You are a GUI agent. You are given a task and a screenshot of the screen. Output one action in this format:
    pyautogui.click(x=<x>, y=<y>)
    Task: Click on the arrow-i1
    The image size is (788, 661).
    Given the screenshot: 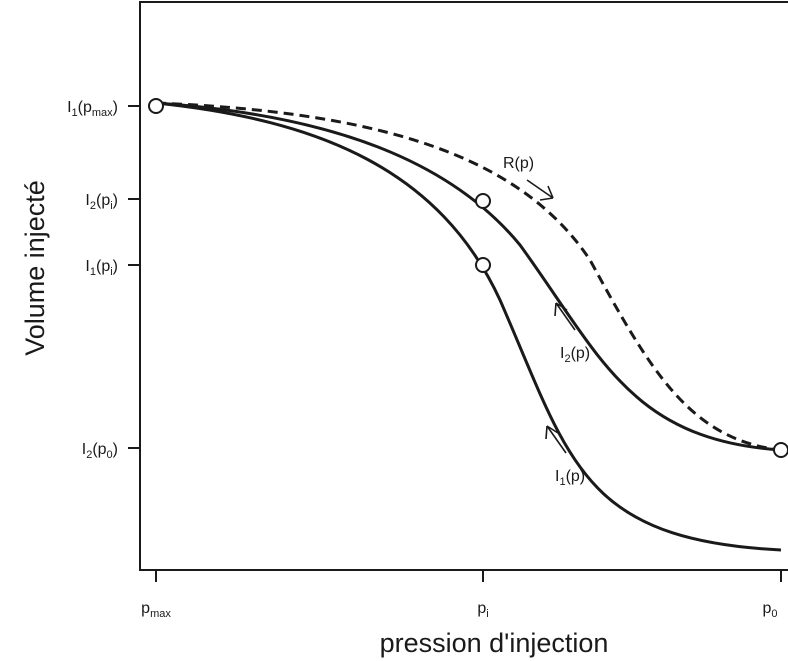 What is the action you would take?
    pyautogui.click(x=556, y=439)
    